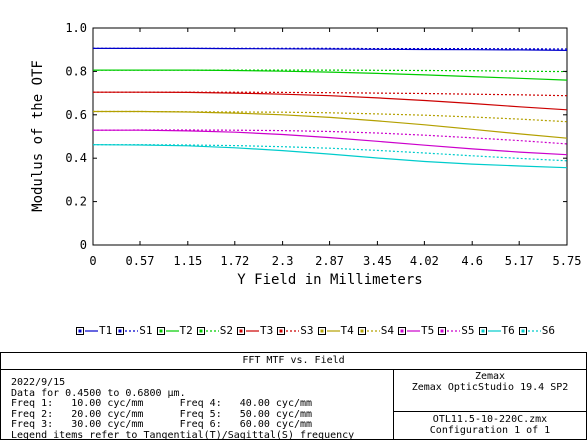 The image size is (588, 441). What do you see at coordinates (76, 158) in the screenshot?
I see `y-tick-label: 0.4` at bounding box center [76, 158].